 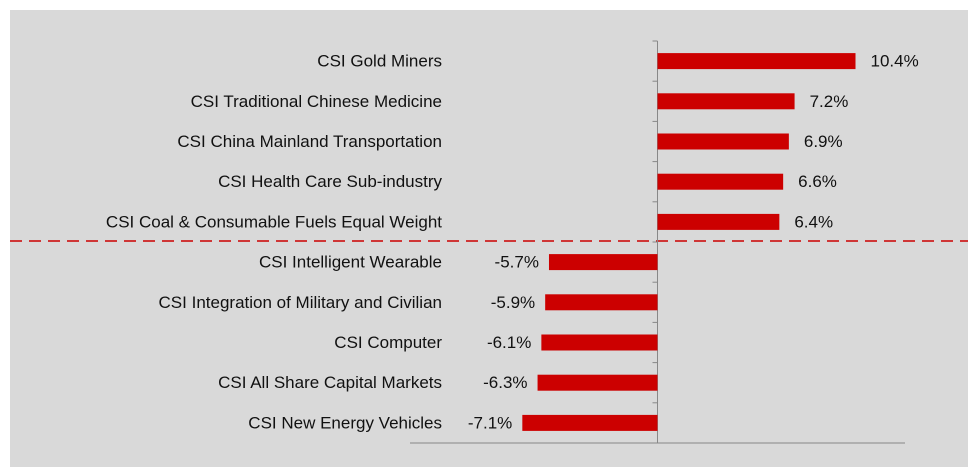 What do you see at coordinates (829, 101) in the screenshot?
I see `value-label: 7.2%` at bounding box center [829, 101].